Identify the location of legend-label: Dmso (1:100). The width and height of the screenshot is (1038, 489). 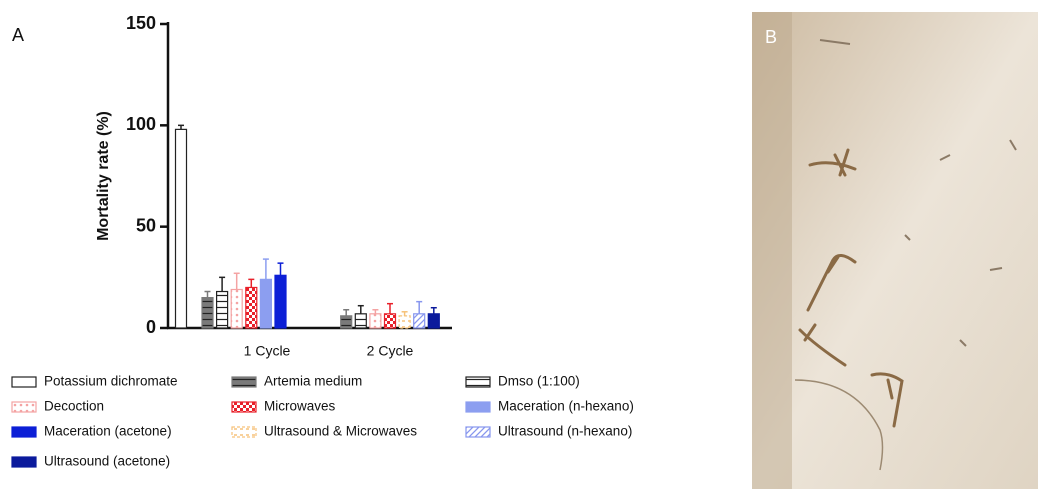
(539, 381).